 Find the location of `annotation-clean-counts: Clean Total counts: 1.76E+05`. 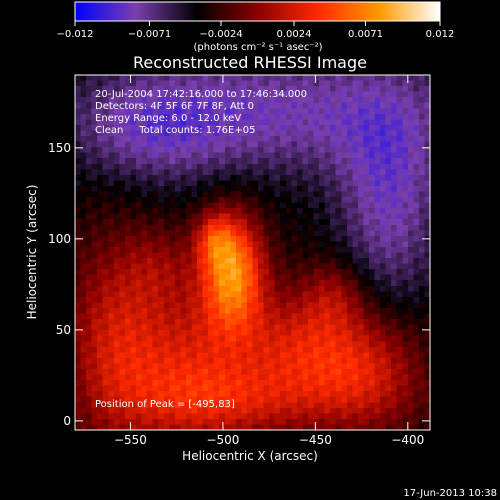

annotation-clean-counts: Clean Total counts: 1.76E+05 is located at coordinates (175, 130).